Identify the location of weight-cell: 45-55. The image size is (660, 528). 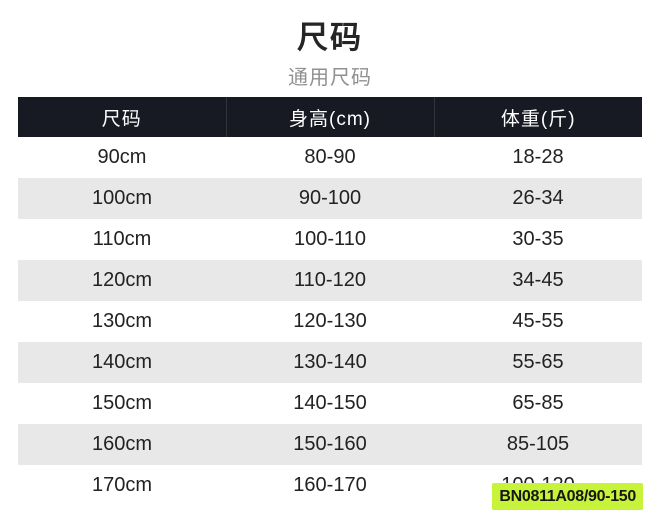
(538, 321).